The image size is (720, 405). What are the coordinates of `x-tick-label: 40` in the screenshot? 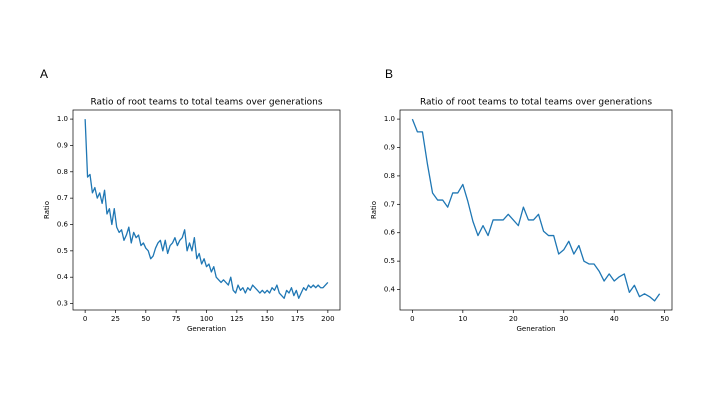 It's located at (614, 319).